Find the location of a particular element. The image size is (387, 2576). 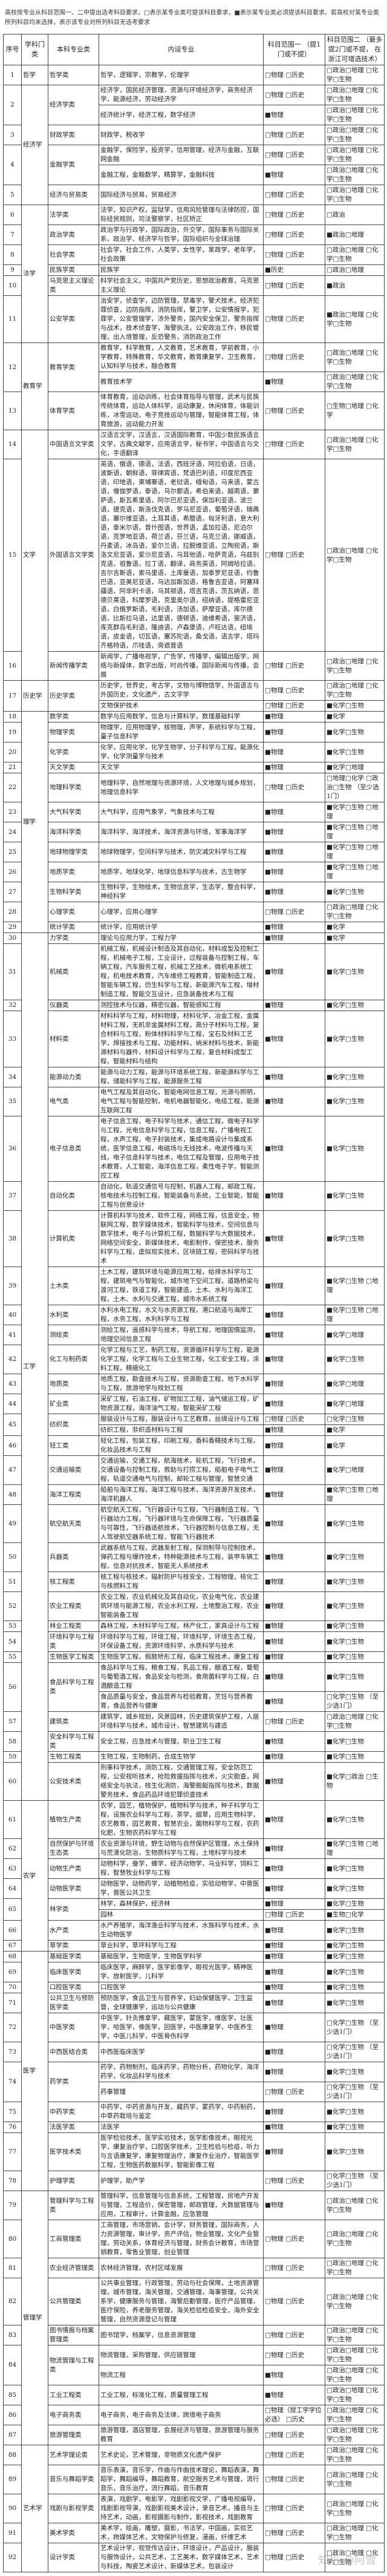

majors-cell: 理论与应用力学，工程力学 is located at coordinates (181, 938).